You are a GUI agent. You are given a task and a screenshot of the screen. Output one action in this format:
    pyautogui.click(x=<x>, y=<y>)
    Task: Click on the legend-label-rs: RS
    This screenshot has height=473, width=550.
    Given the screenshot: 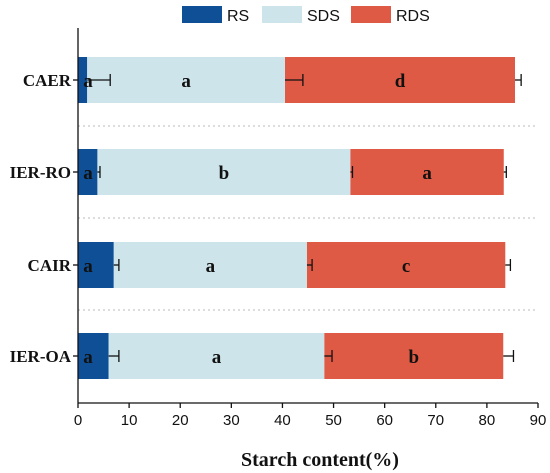 What is the action you would take?
    pyautogui.click(x=238, y=16)
    